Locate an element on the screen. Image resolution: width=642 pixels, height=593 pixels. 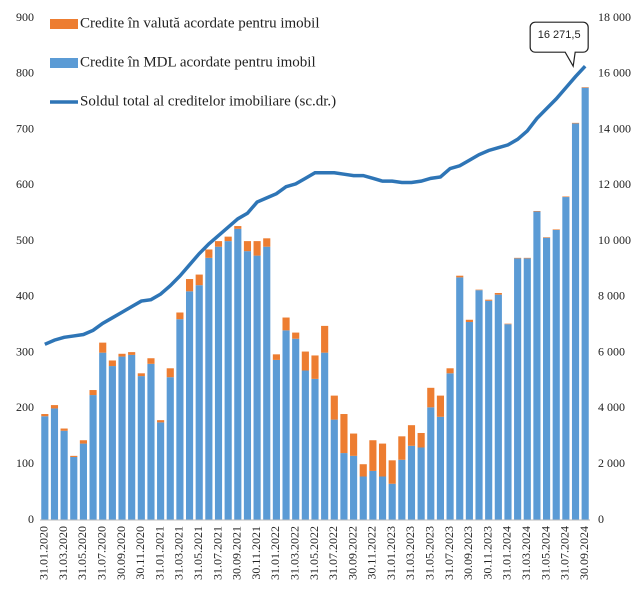
callout is located at coordinates (559, 45).